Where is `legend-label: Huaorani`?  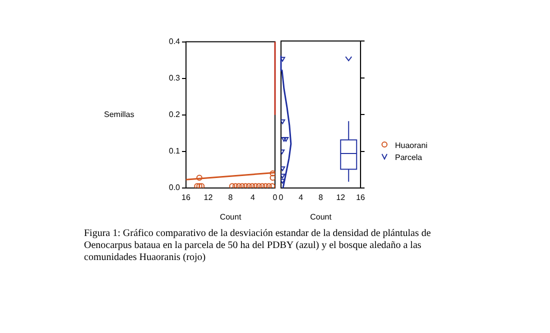
legend-label: Huaorani is located at coordinates (411, 145).